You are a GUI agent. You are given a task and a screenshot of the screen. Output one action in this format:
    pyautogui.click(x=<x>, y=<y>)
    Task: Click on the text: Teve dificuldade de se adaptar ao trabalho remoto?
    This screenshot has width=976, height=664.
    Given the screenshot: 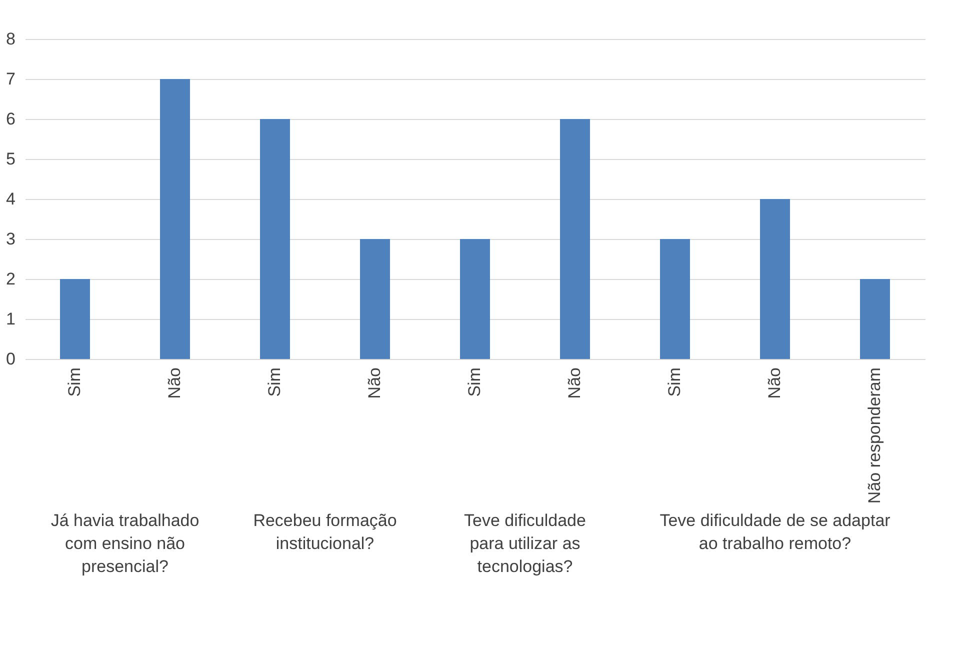 What is the action you would take?
    pyautogui.click(x=775, y=532)
    